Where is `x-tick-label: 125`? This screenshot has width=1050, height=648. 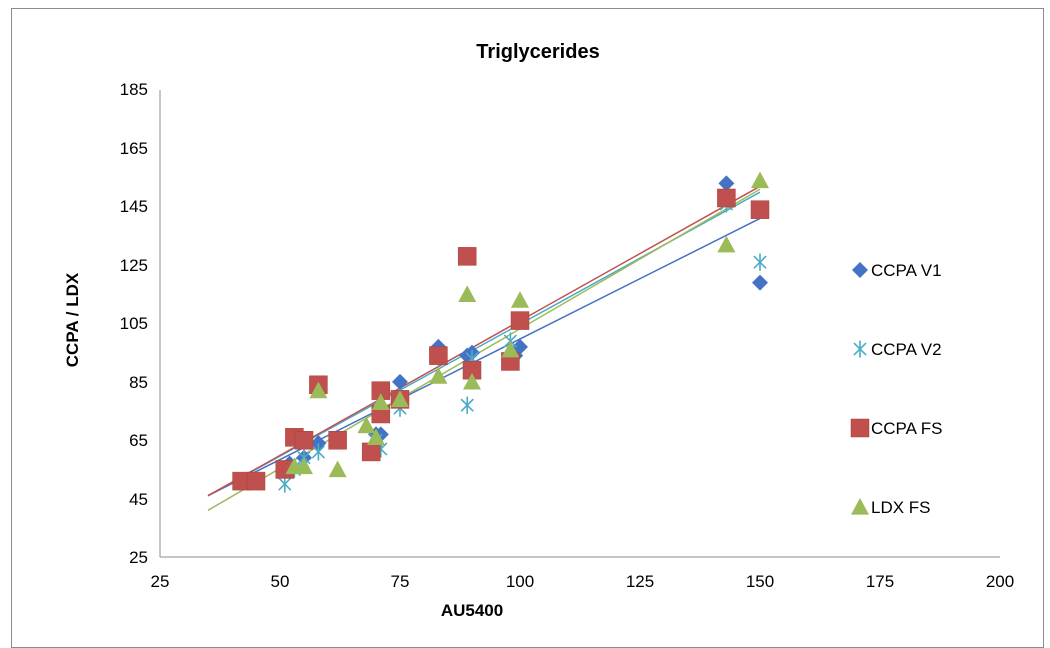
x-tick-label: 125 is located at coordinates (640, 581).